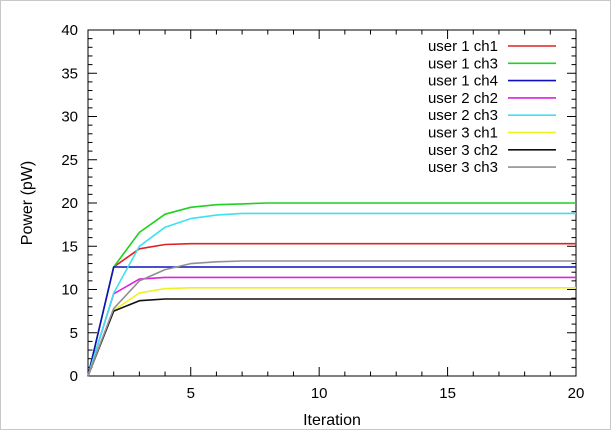 Image resolution: width=611 pixels, height=430 pixels. What do you see at coordinates (463, 115) in the screenshot?
I see `legend-label: user 2 ch3` at bounding box center [463, 115].